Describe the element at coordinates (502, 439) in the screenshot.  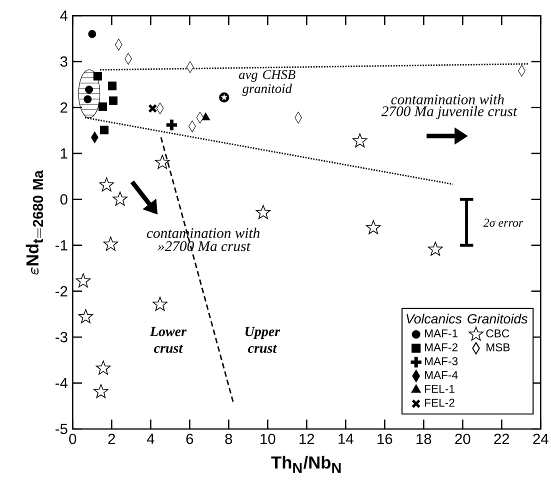
I see `x-tick-label: 22` at that location.